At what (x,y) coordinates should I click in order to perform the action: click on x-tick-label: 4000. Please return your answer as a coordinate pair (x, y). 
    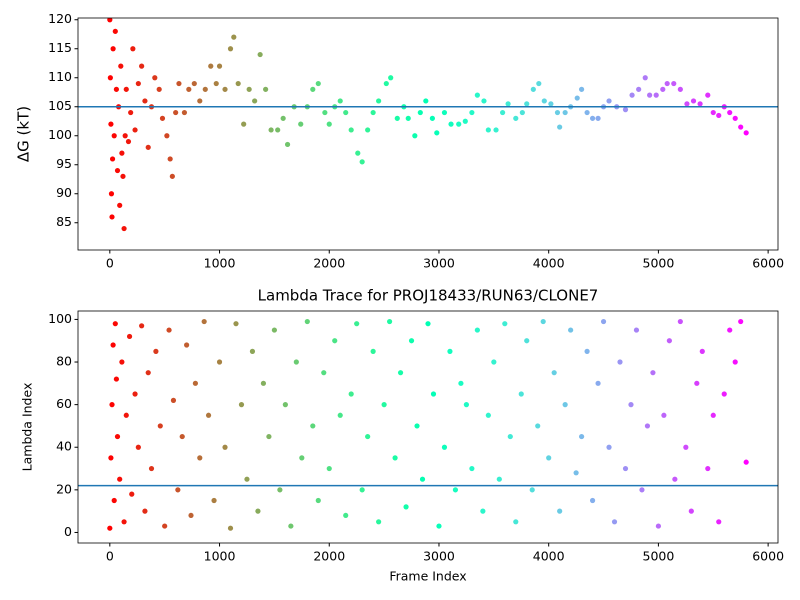
    Looking at the image, I should click on (549, 556).